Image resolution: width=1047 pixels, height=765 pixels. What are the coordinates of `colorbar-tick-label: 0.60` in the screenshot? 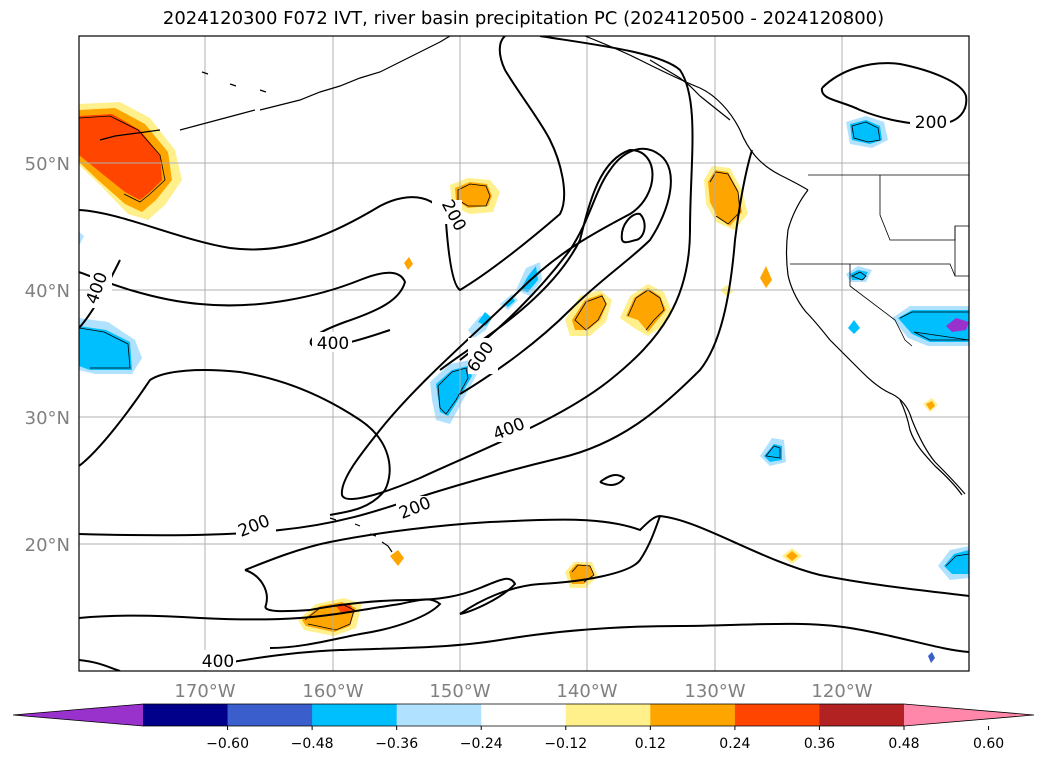 It's located at (988, 744).